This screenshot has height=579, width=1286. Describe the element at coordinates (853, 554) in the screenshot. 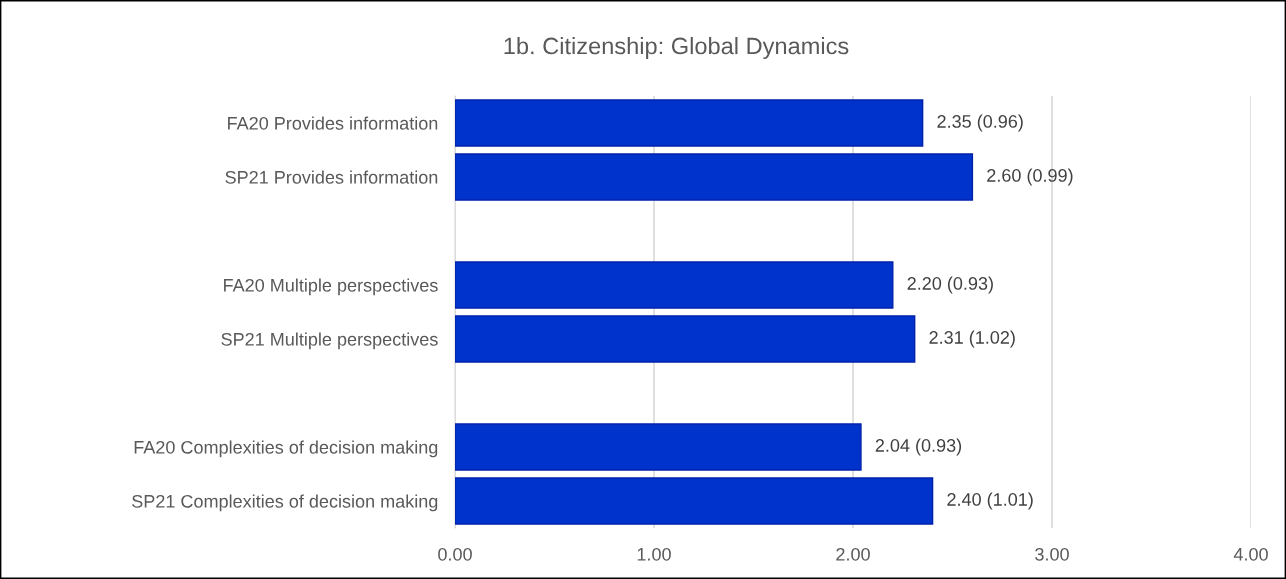

I see `x-tick-label: 2.00` at that location.